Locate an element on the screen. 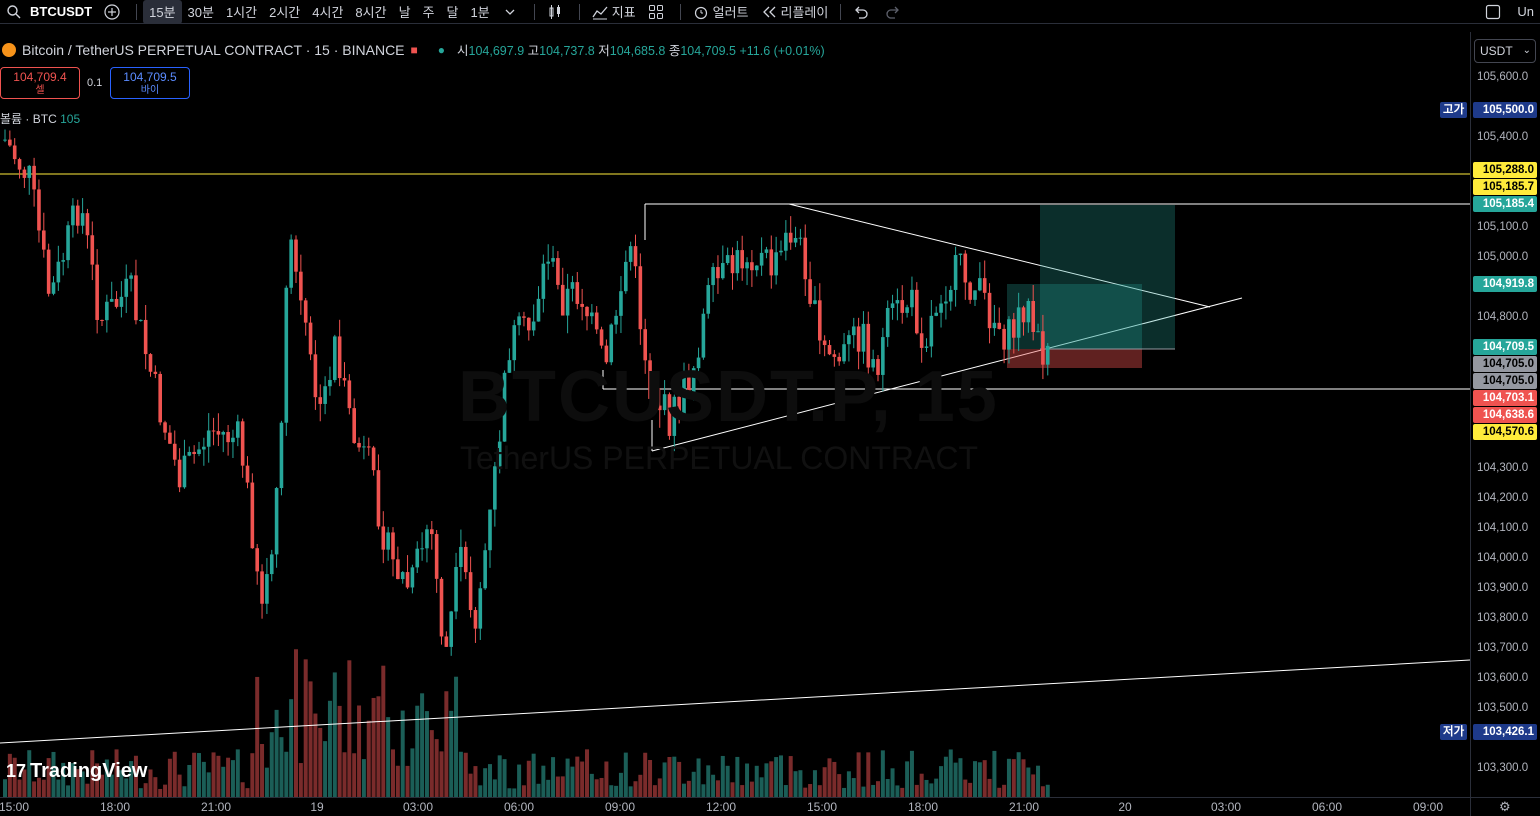 This screenshot has height=816, width=1540. account-button: Un is located at coordinates (1525, 11).